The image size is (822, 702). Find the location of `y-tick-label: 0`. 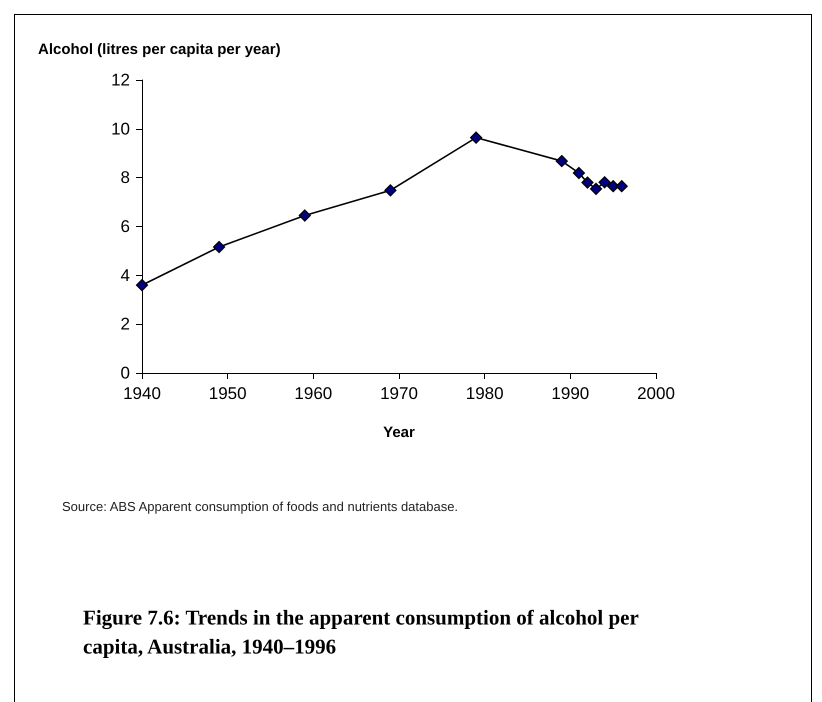

y-tick-label: 0 is located at coordinates (125, 373).